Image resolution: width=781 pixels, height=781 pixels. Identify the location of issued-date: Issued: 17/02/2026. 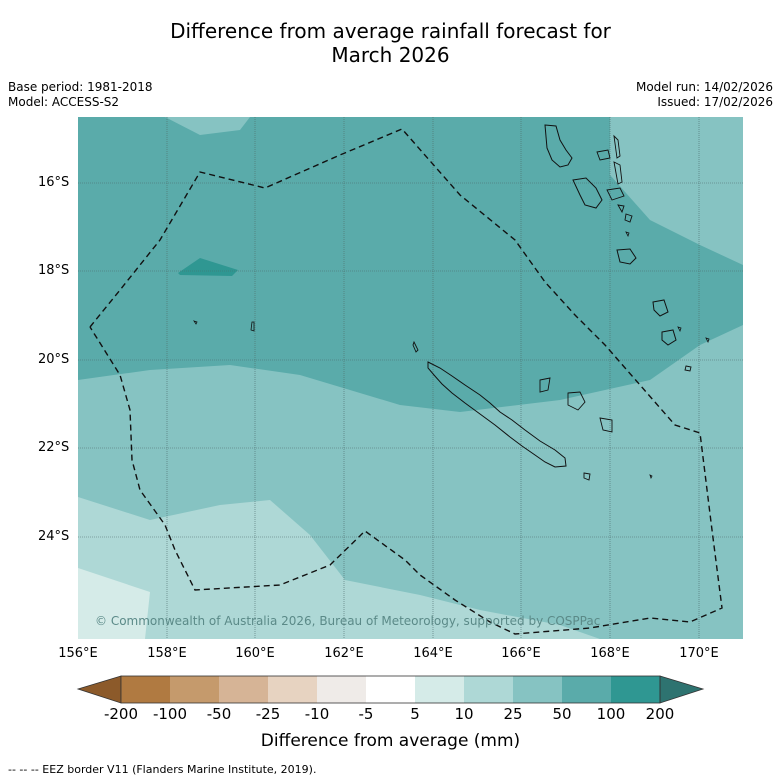
(715, 102).